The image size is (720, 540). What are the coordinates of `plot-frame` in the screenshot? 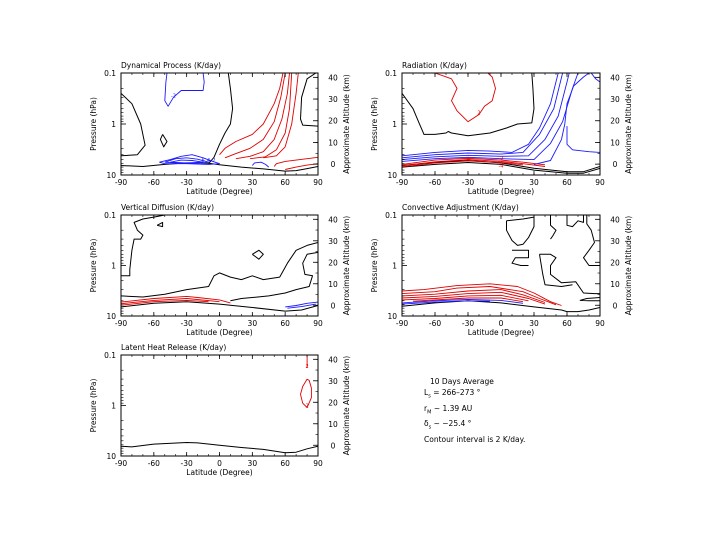 It's located at (219, 405).